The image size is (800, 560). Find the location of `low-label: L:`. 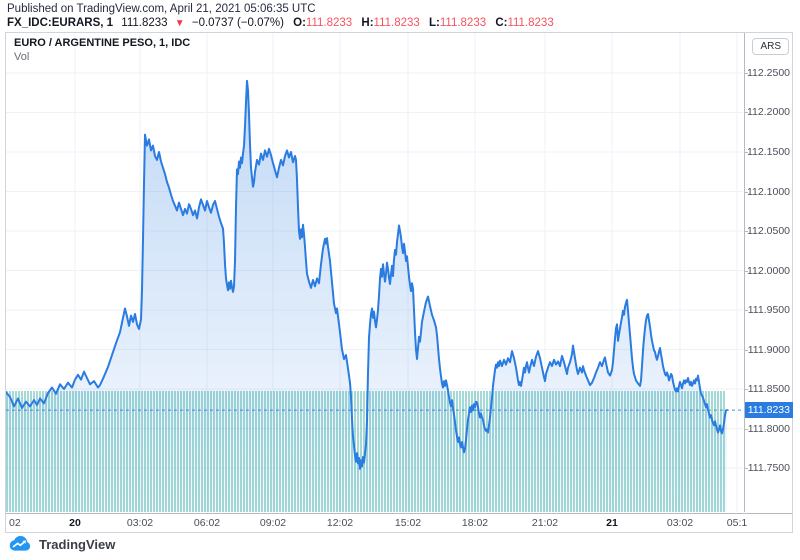

low-label: L: is located at coordinates (434, 23).